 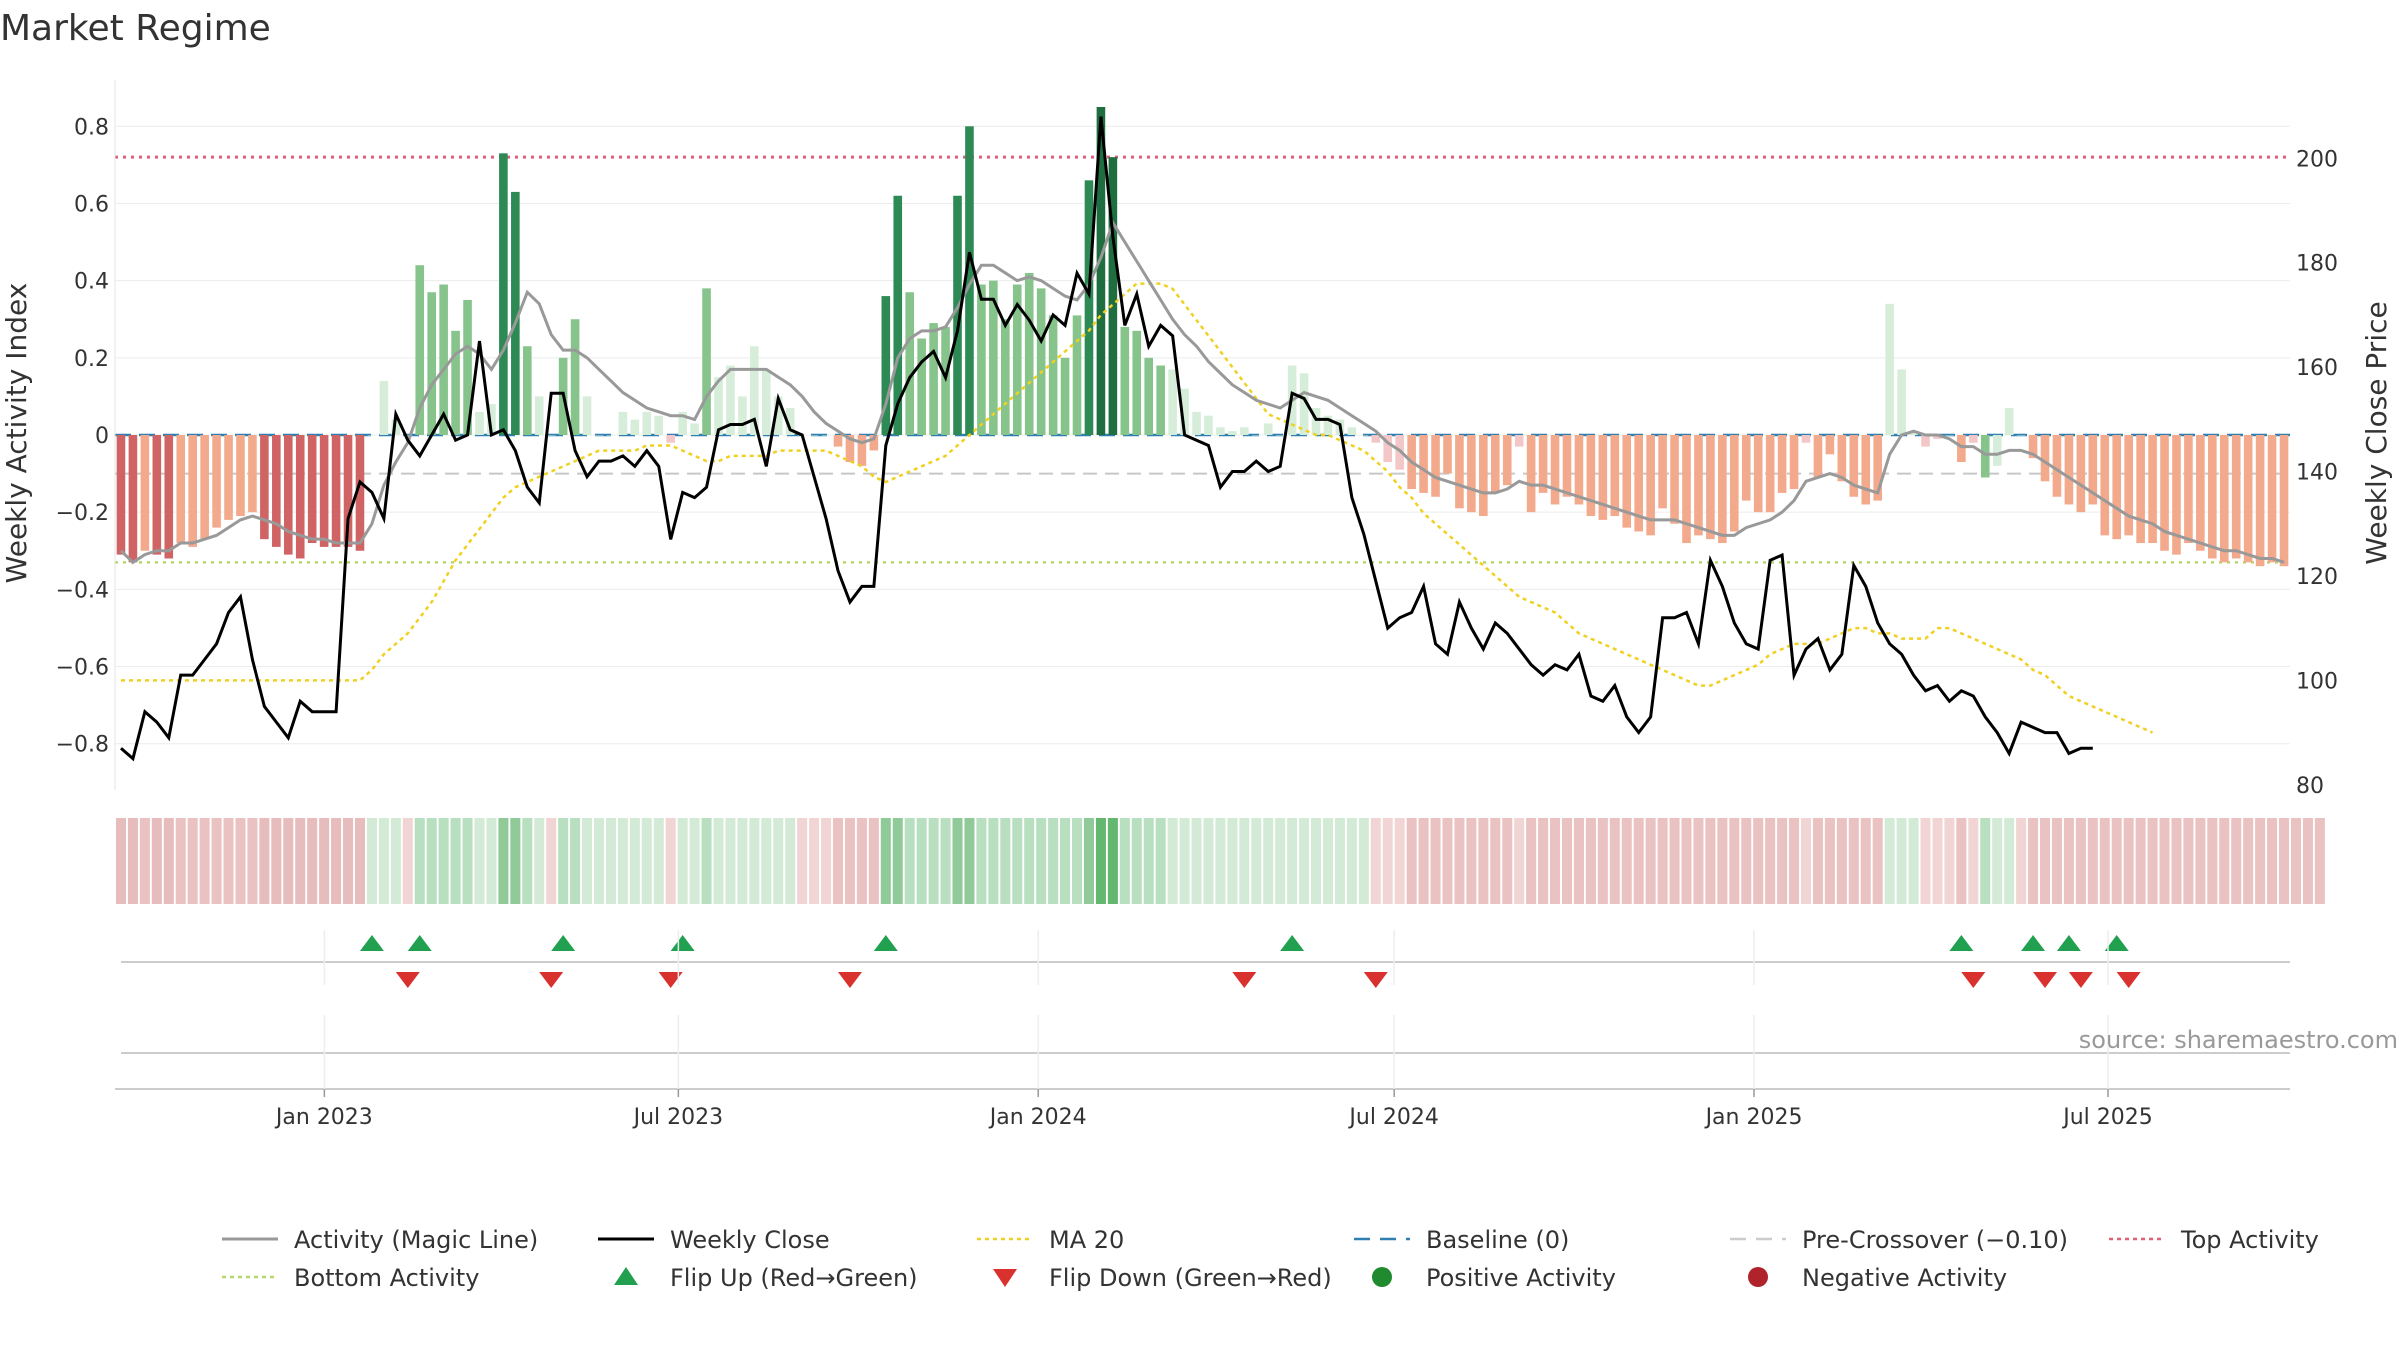 I want to click on legend-item: MA 20, so click(x=1050, y=1240).